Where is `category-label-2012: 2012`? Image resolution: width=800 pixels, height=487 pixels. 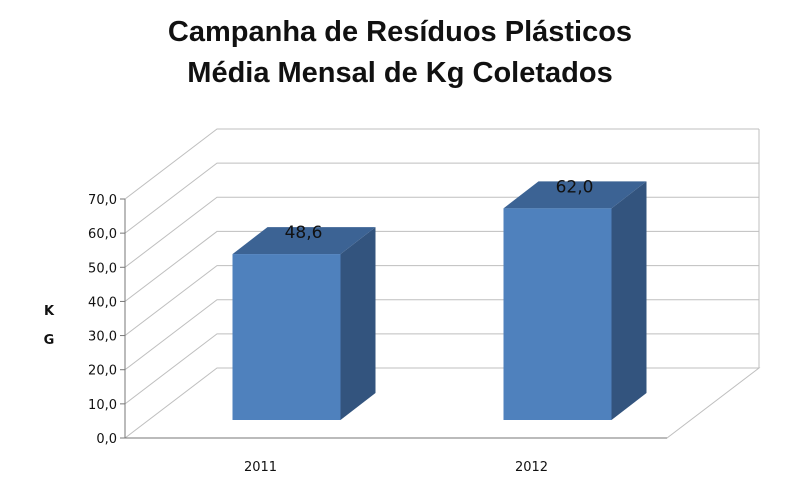
category-label-2012: 2012 is located at coordinates (531, 467).